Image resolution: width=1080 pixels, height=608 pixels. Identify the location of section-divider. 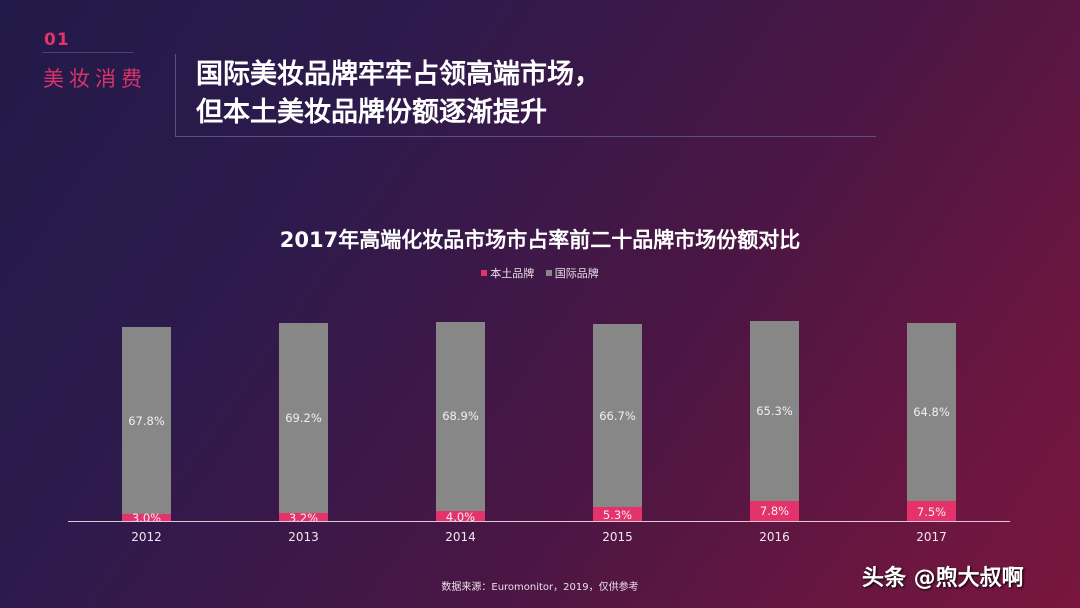
(88, 52).